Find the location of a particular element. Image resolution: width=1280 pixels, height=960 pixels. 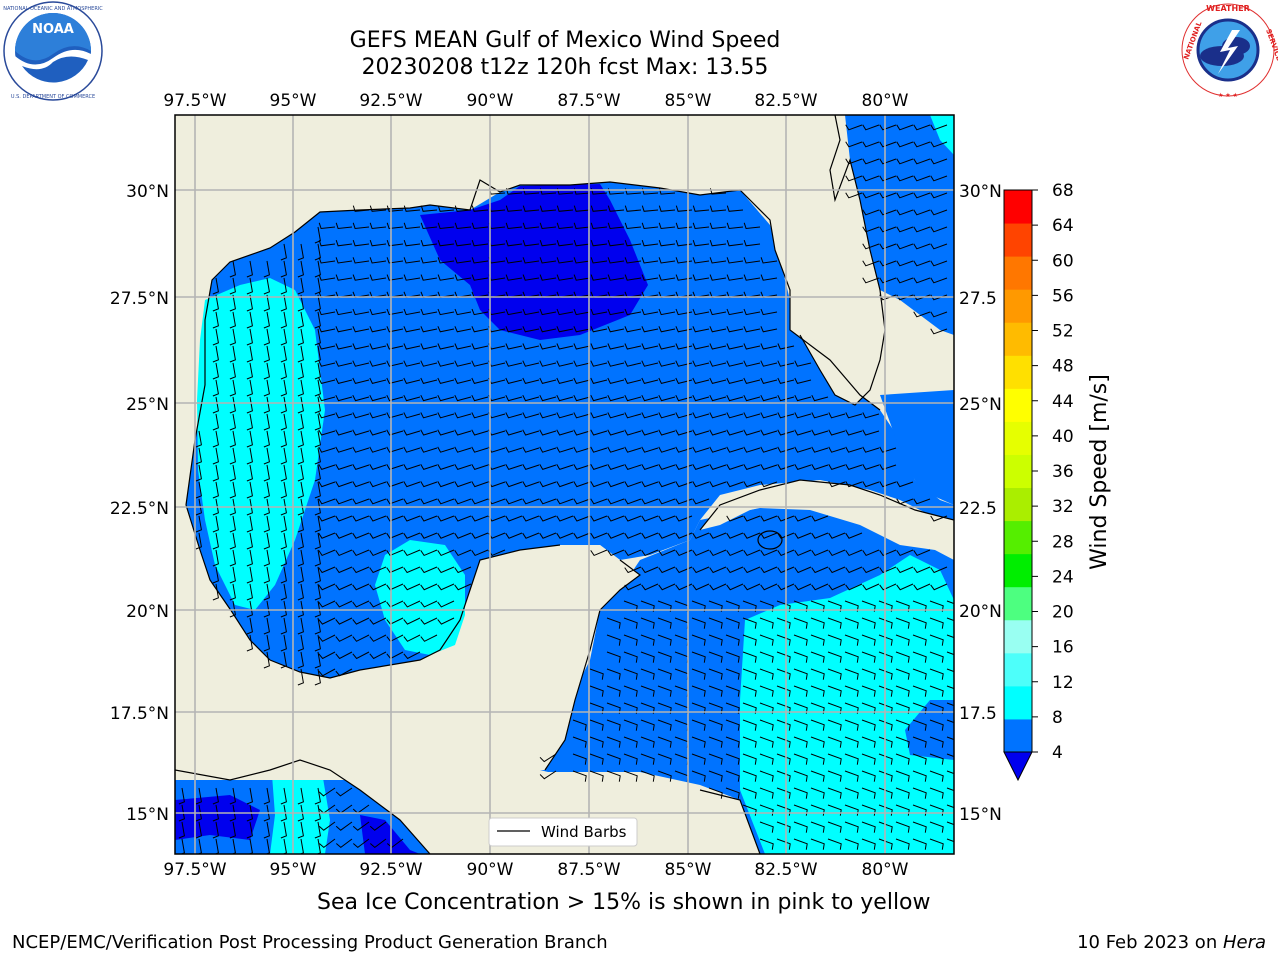

high-wind-caribbean is located at coordinates (847, 704).